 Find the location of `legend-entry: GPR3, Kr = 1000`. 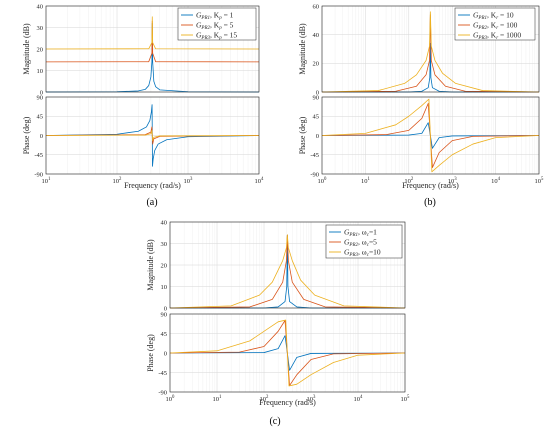

legend-entry: GPR3, Kr = 1000 is located at coordinates (497, 36).